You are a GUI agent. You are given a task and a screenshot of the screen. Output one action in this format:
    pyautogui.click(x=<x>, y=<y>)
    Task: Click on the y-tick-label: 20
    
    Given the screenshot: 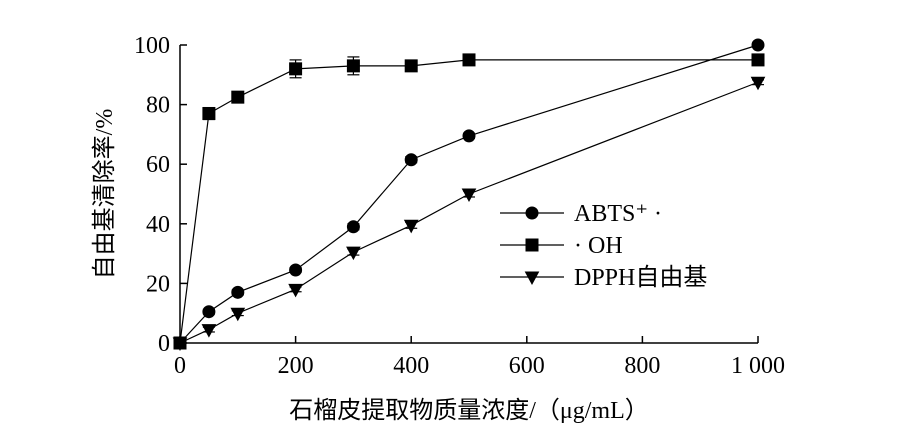 What is the action you would take?
    pyautogui.click(x=158, y=284)
    